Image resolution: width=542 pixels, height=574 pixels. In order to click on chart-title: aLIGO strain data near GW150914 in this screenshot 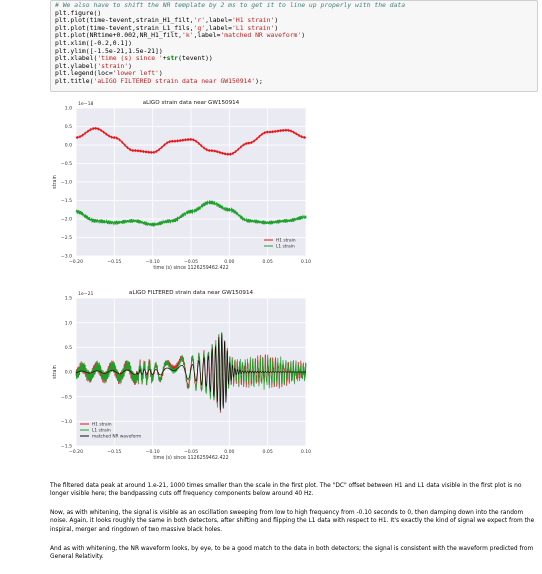, I will do `click(191, 103)`.